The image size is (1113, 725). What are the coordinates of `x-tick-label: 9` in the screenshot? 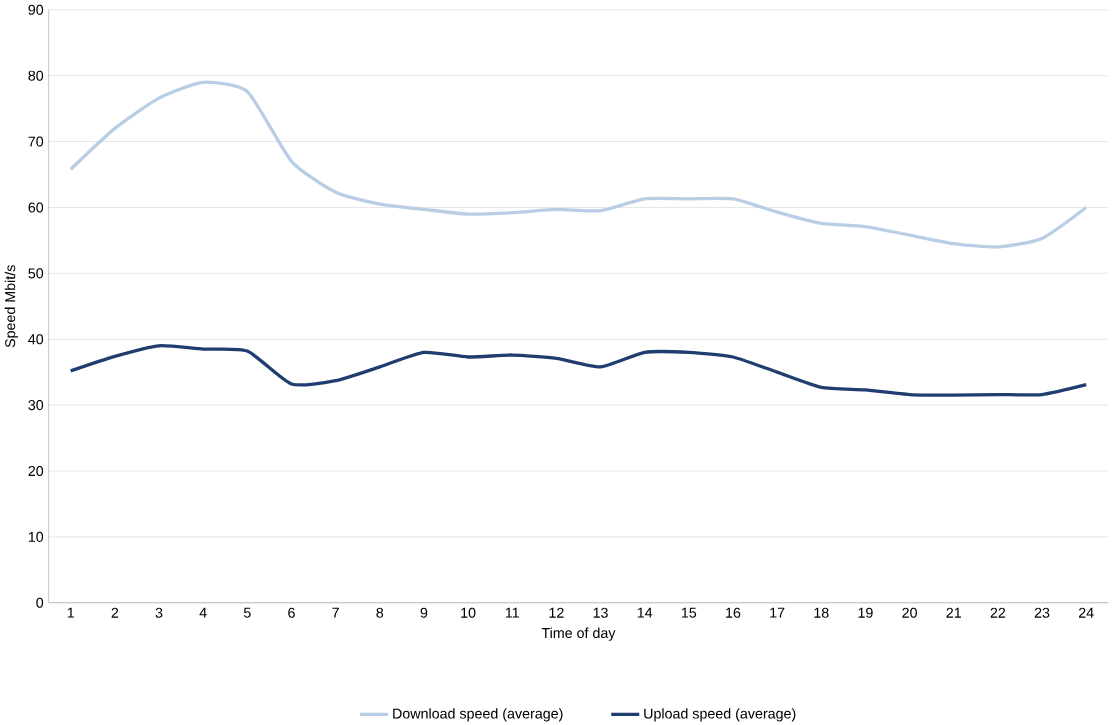 It's located at (424, 612).